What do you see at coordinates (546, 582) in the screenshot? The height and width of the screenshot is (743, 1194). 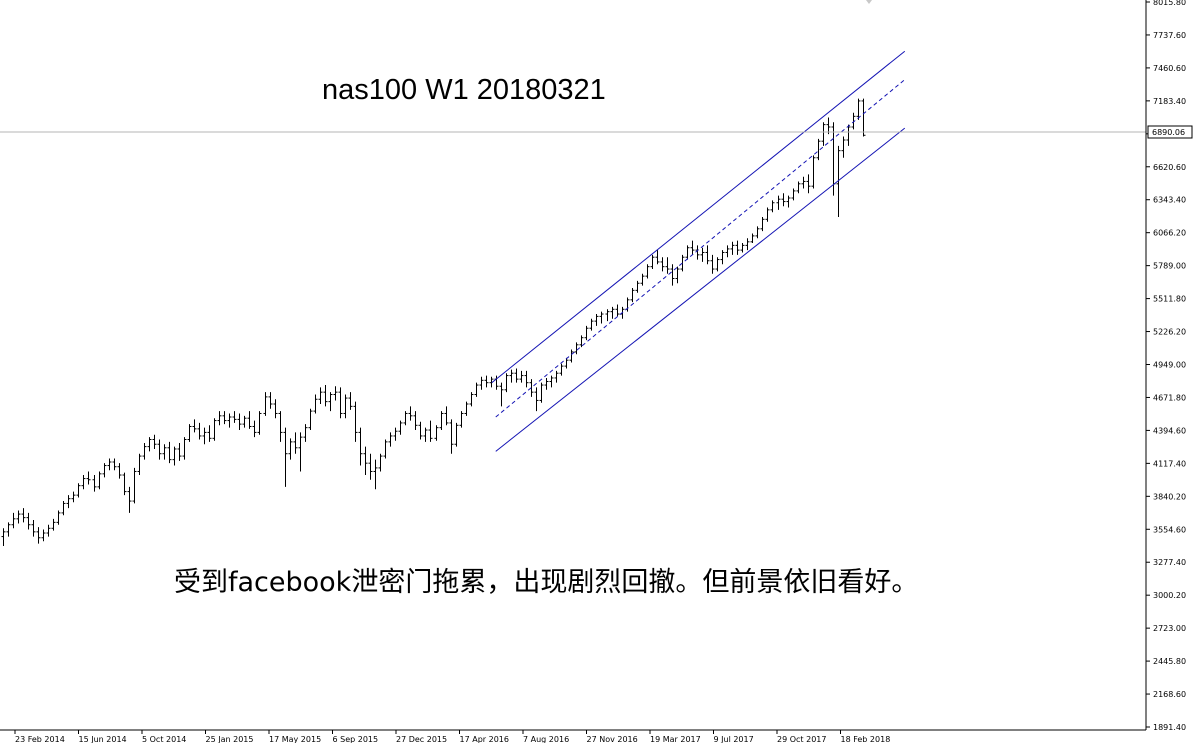 I see `chart-annotation: 受到facebook泄密门拖累，出现剧烈回撤。但前景依旧看好。` at bounding box center [546, 582].